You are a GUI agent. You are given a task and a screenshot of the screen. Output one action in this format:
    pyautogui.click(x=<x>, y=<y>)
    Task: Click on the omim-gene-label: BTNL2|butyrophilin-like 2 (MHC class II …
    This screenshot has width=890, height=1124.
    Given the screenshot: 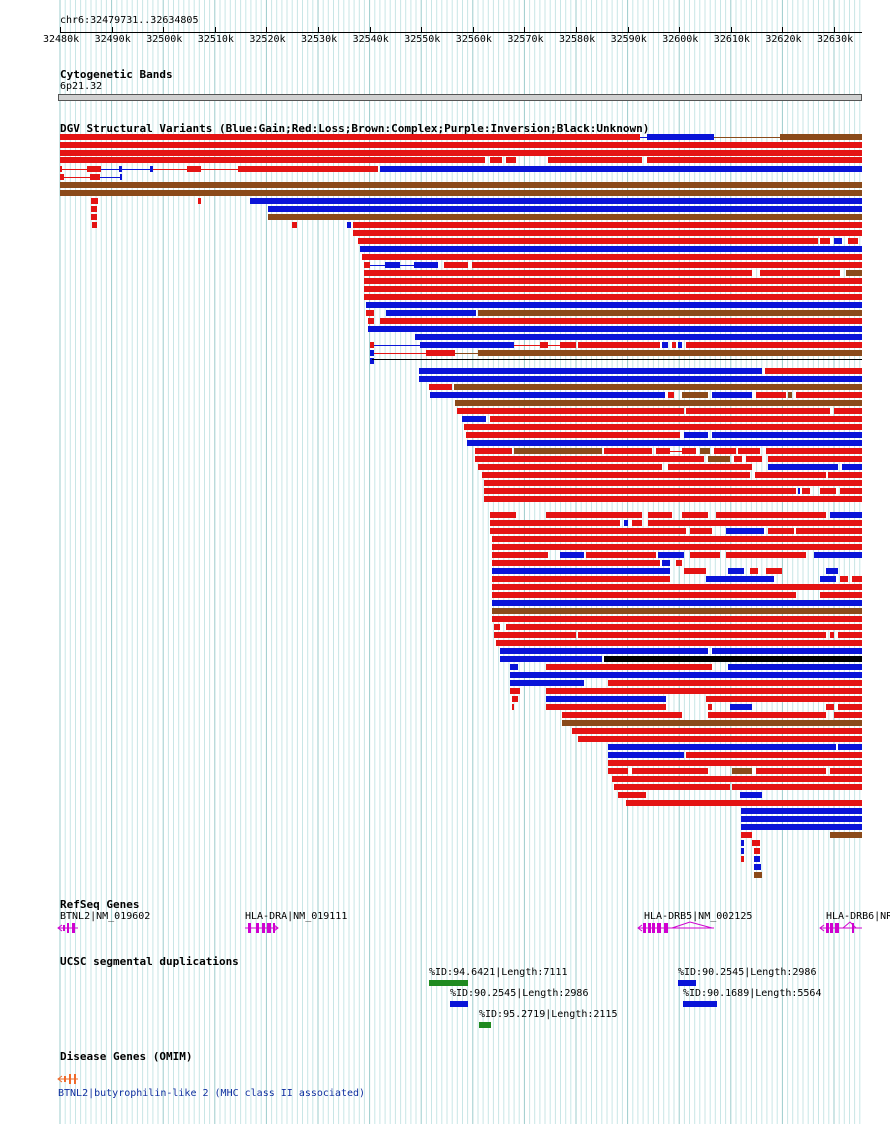 What is the action you would take?
    pyautogui.click(x=212, y=1093)
    